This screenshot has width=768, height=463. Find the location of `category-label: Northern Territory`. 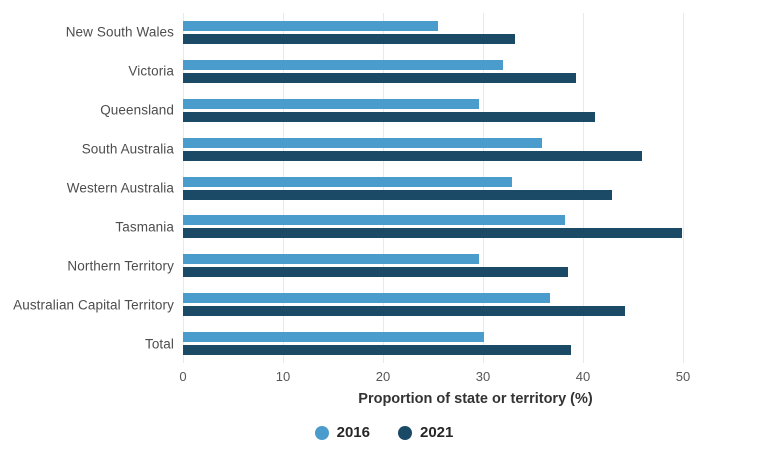

category-label: Northern Territory is located at coordinates (120, 266).